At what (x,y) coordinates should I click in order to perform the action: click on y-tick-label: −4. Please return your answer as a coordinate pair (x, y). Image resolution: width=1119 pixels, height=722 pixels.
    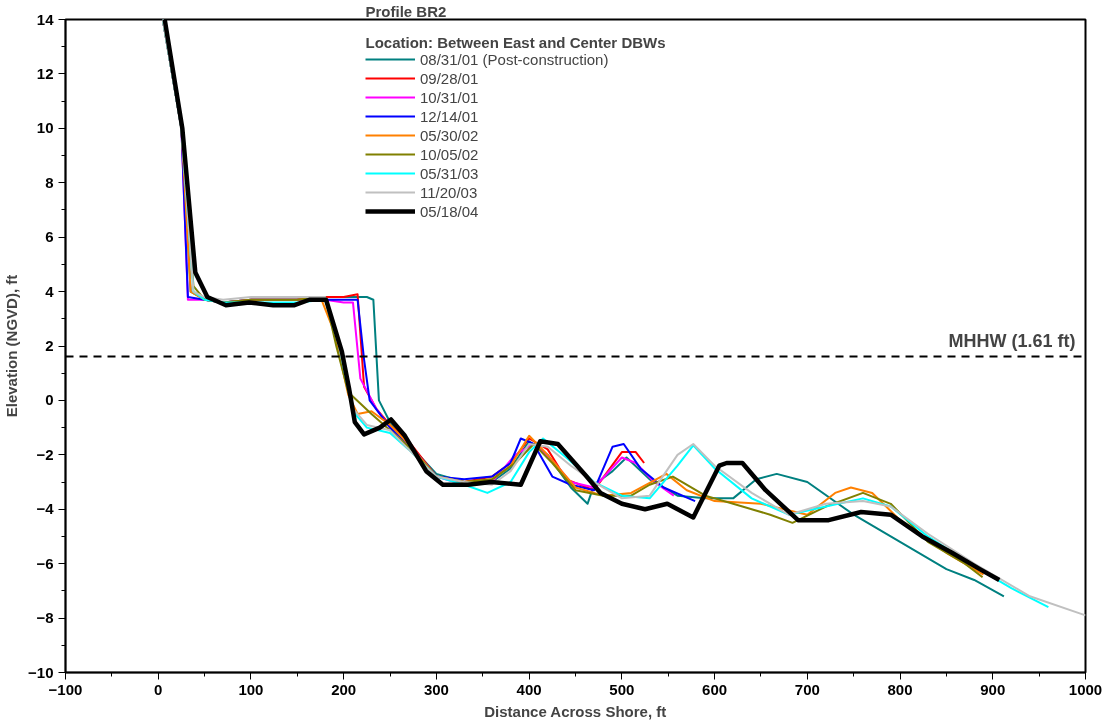
    Looking at the image, I should click on (45, 509).